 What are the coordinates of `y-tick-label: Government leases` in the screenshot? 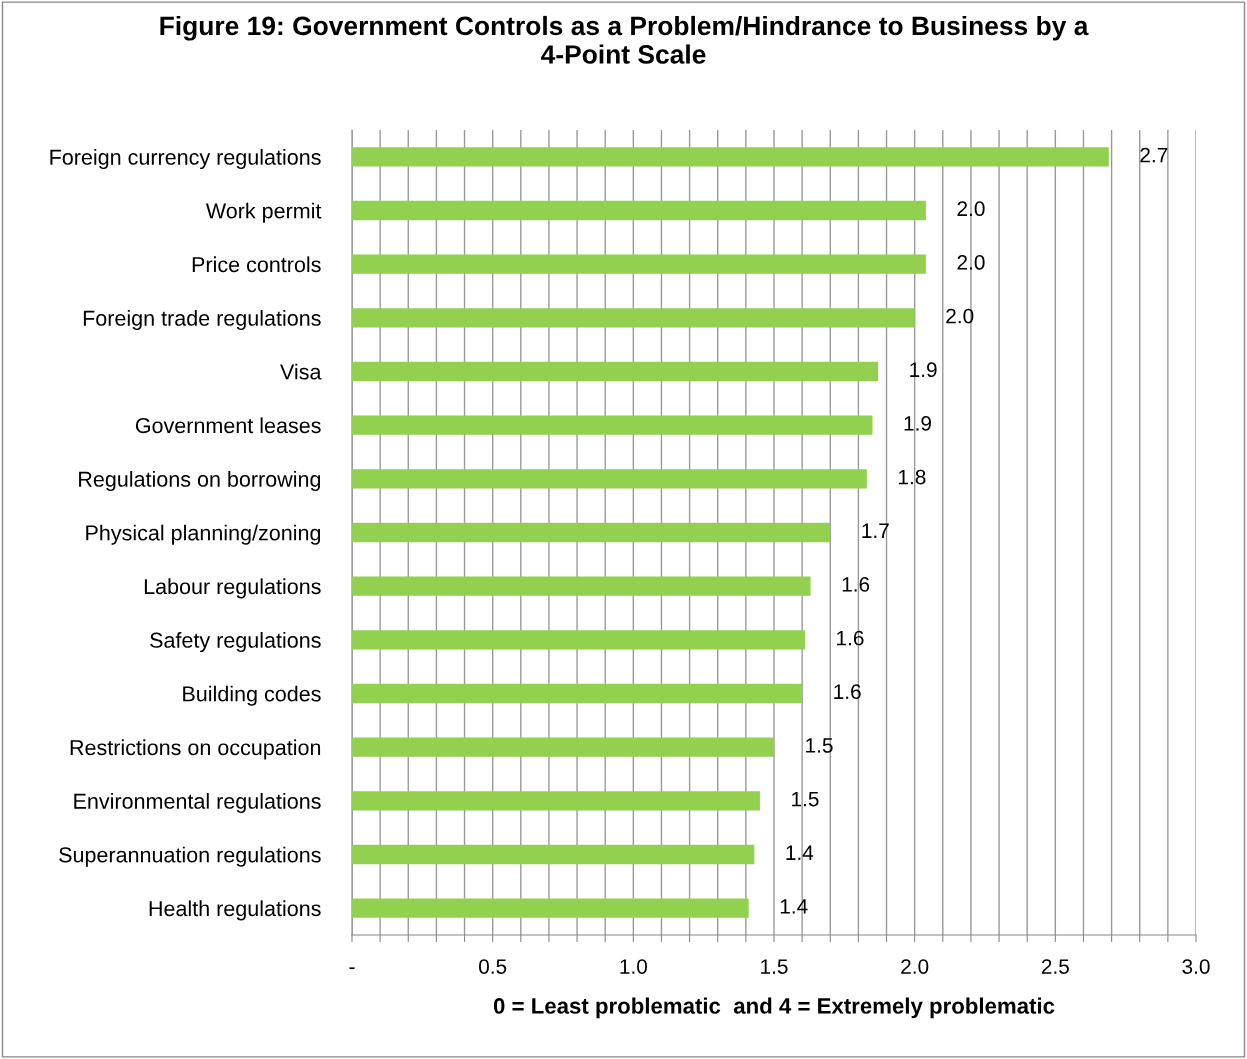 It's located at (228, 425).